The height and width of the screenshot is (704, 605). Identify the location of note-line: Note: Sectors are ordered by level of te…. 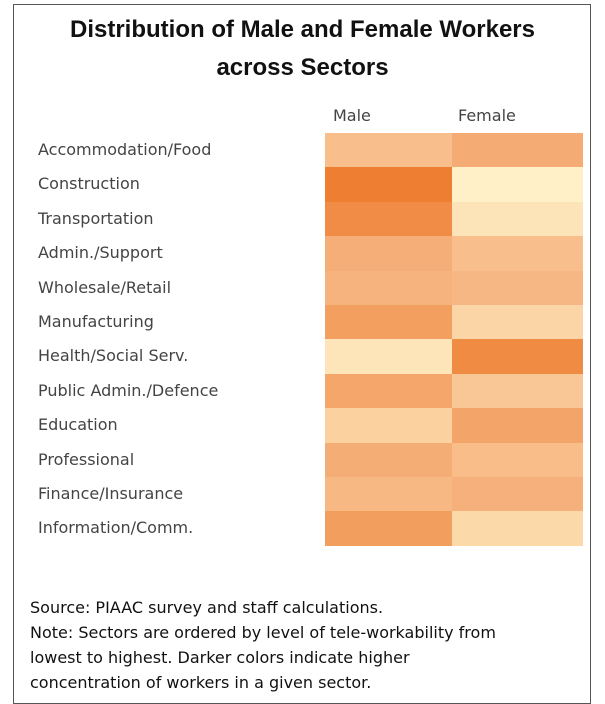
(263, 632).